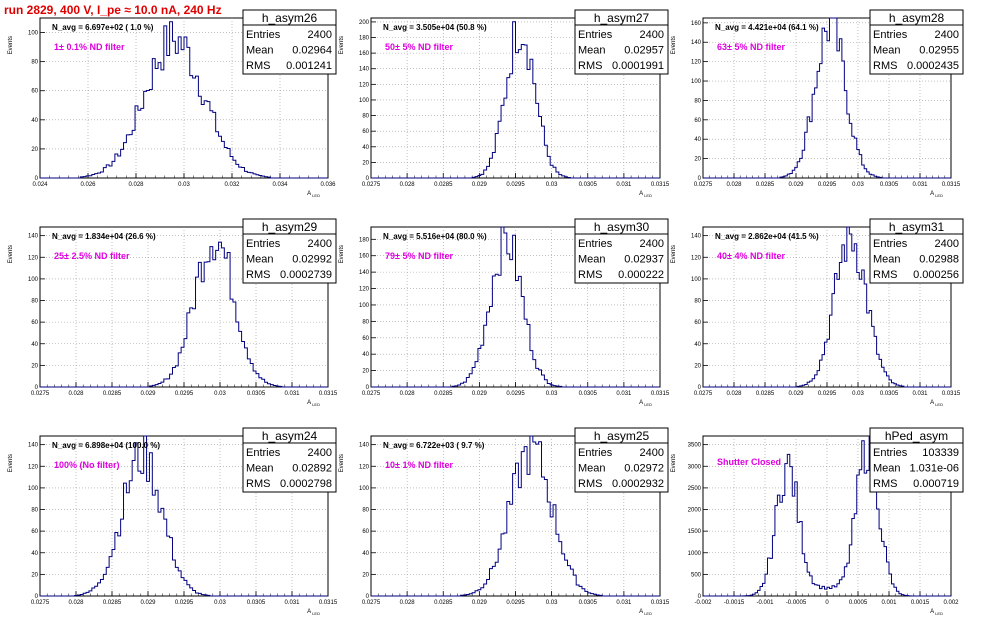 The height and width of the screenshot is (622, 996). I want to click on stats-value-rms: 0.001241, so click(309, 66).